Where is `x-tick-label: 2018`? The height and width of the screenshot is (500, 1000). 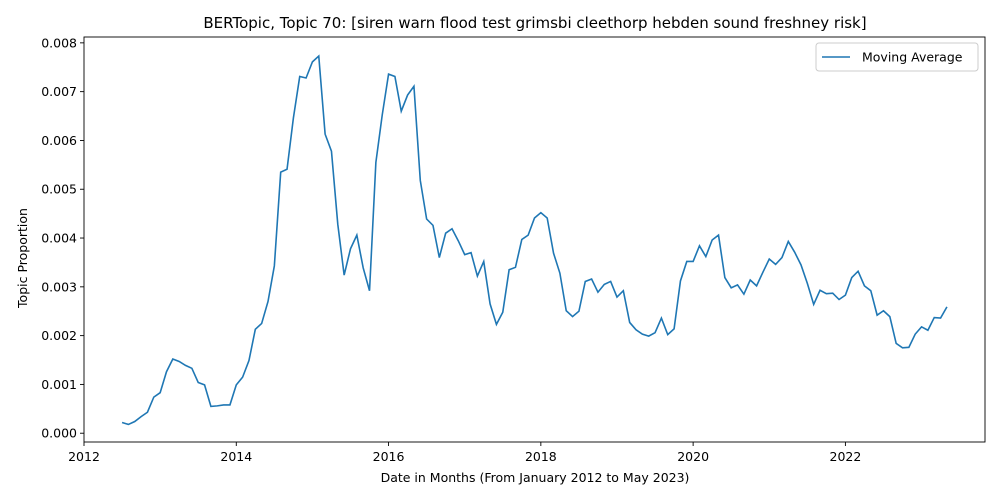 x-tick-label: 2018 is located at coordinates (541, 456).